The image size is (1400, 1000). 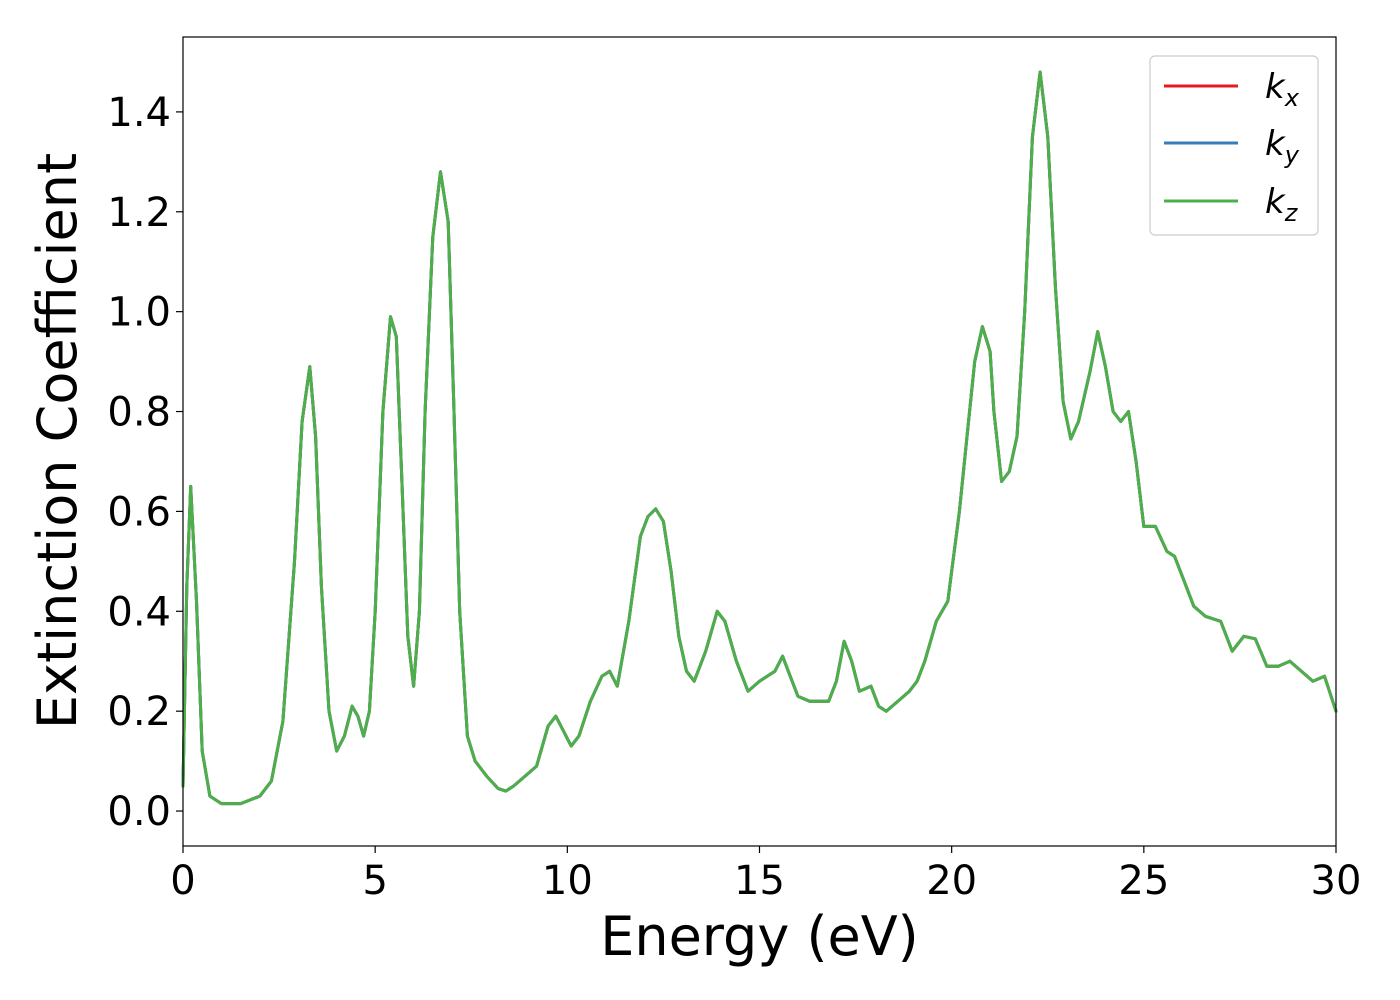 I want to click on y-tick-label: 1.0, so click(x=139, y=313).